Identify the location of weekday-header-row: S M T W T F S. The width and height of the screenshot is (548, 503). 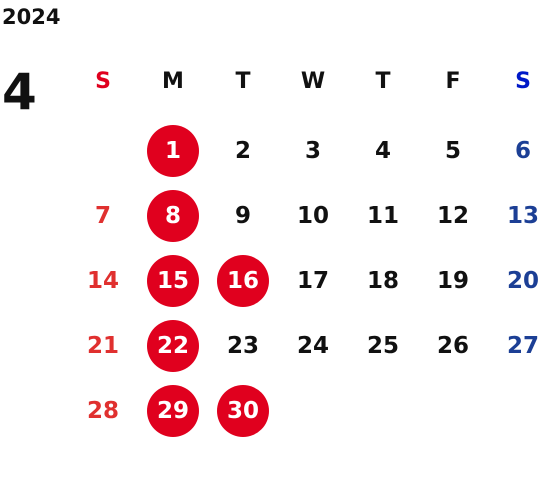
(308, 81).